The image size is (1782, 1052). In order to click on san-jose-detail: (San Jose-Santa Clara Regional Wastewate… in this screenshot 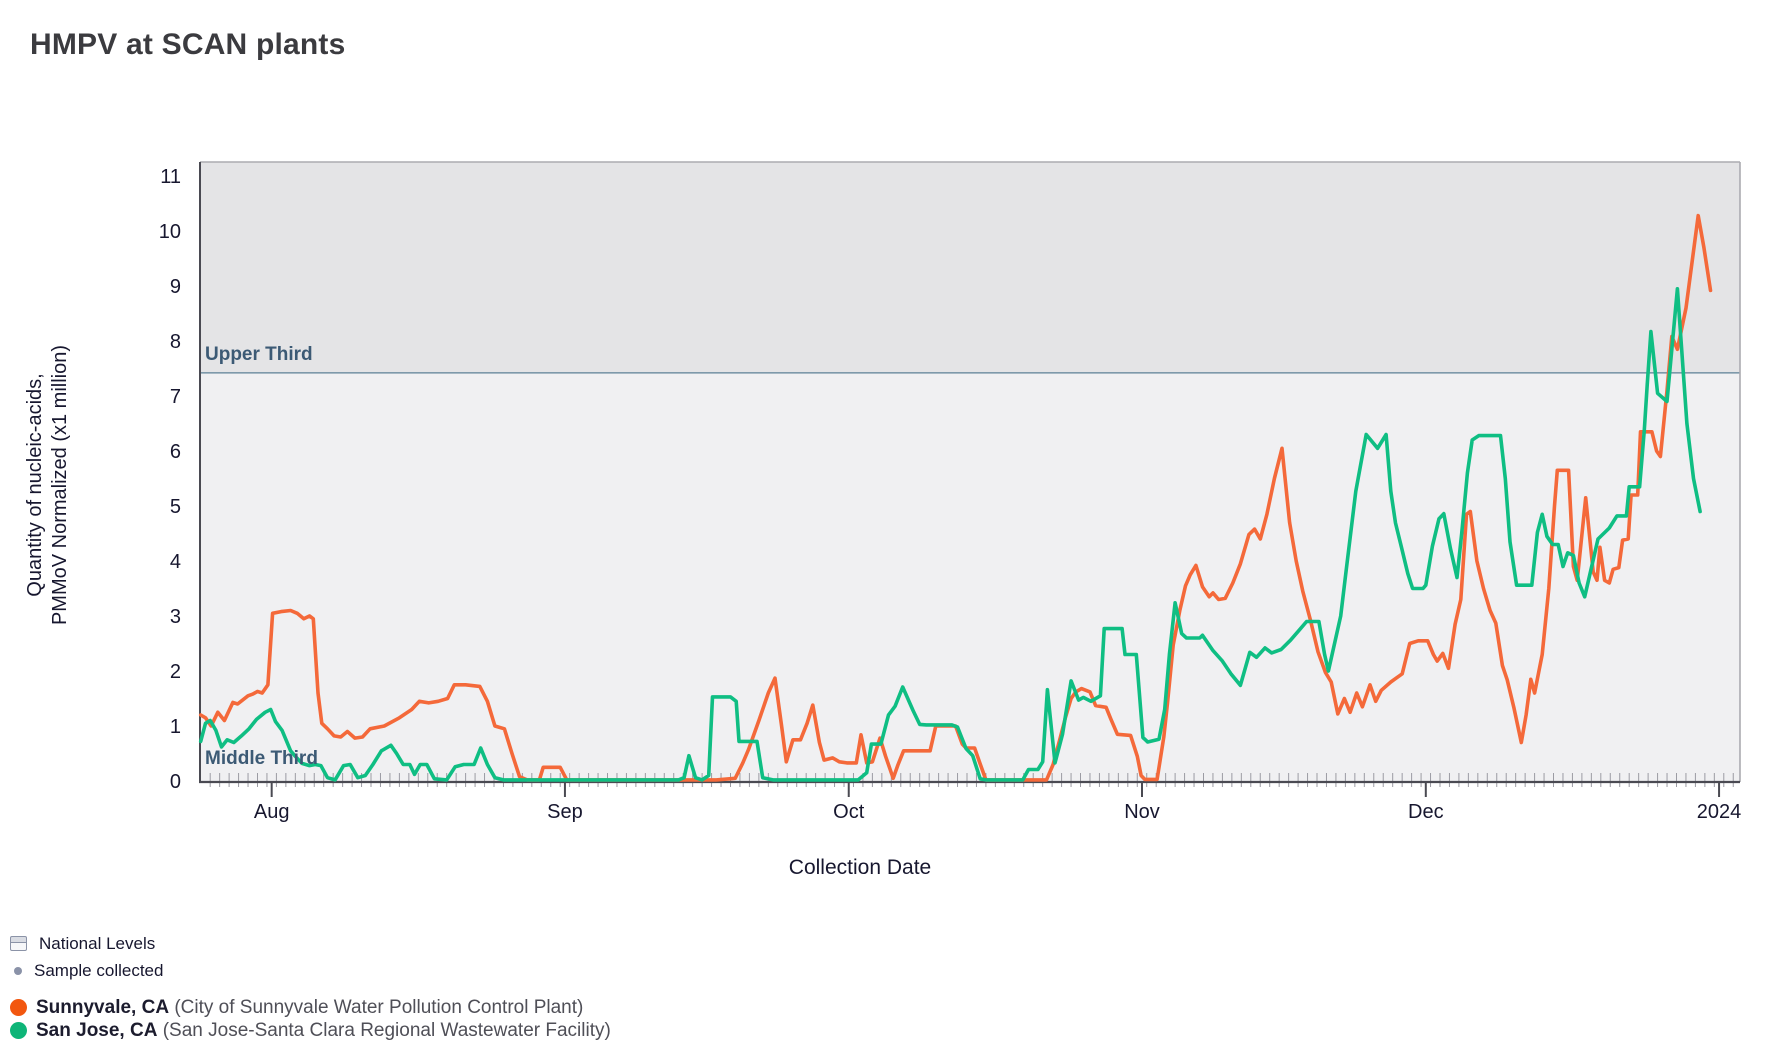, I will do `click(384, 1030)`.